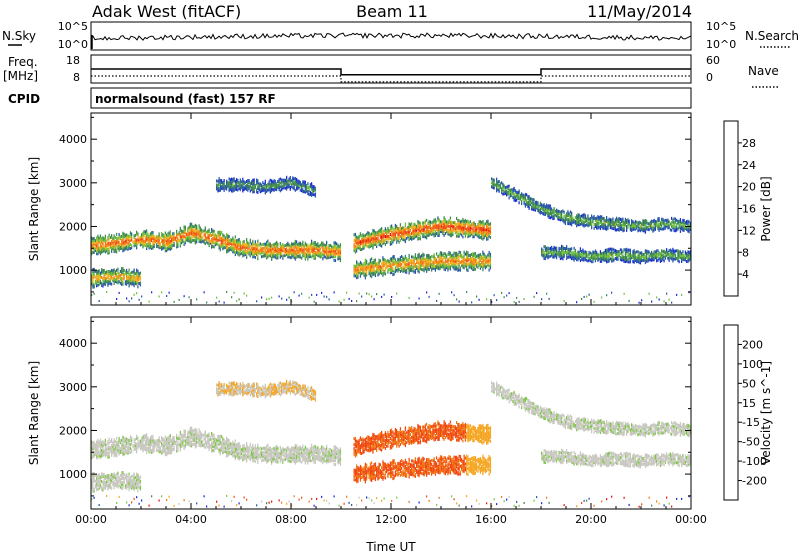 Image resolution: width=800 pixels, height=554 pixels. I want to click on velocity-cell, so click(94, 452).